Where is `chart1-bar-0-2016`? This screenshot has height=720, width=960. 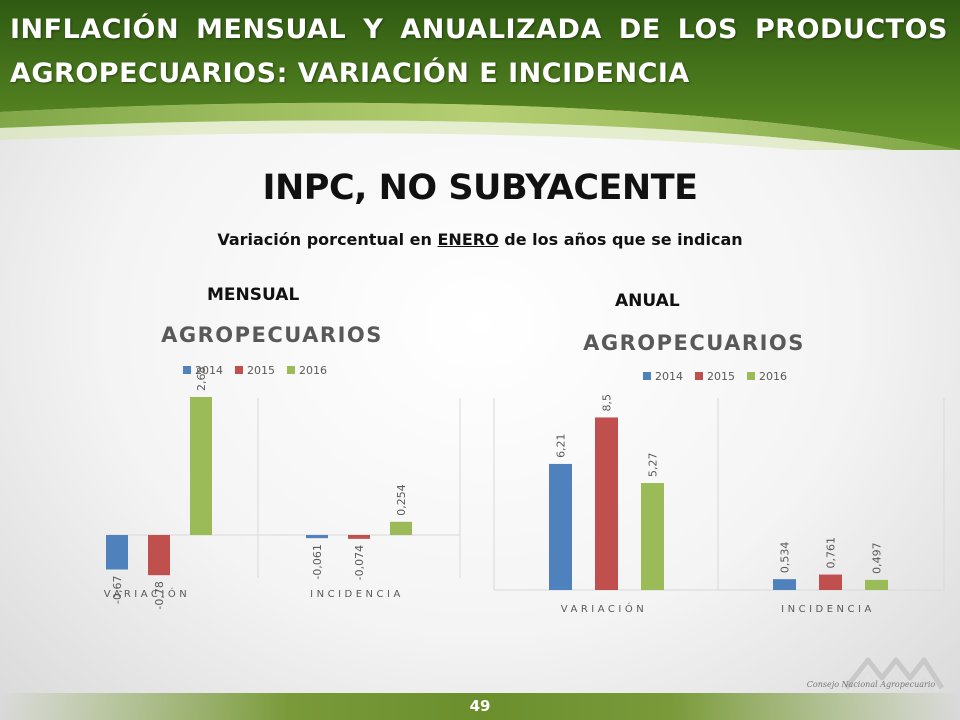
chart1-bar-0-2016 is located at coordinates (201, 465).